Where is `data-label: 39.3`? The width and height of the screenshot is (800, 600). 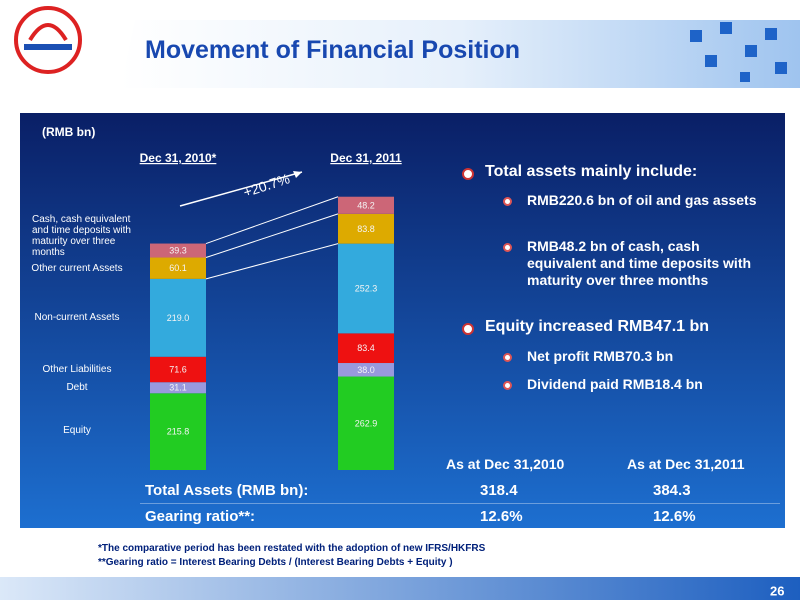
data-label: 39.3 is located at coordinates (178, 251).